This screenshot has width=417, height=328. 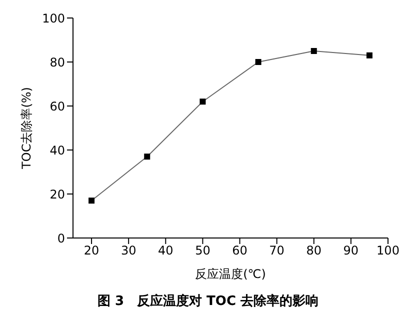 What do you see at coordinates (166, 251) in the screenshot?
I see `x-tick-label: 40` at bounding box center [166, 251].